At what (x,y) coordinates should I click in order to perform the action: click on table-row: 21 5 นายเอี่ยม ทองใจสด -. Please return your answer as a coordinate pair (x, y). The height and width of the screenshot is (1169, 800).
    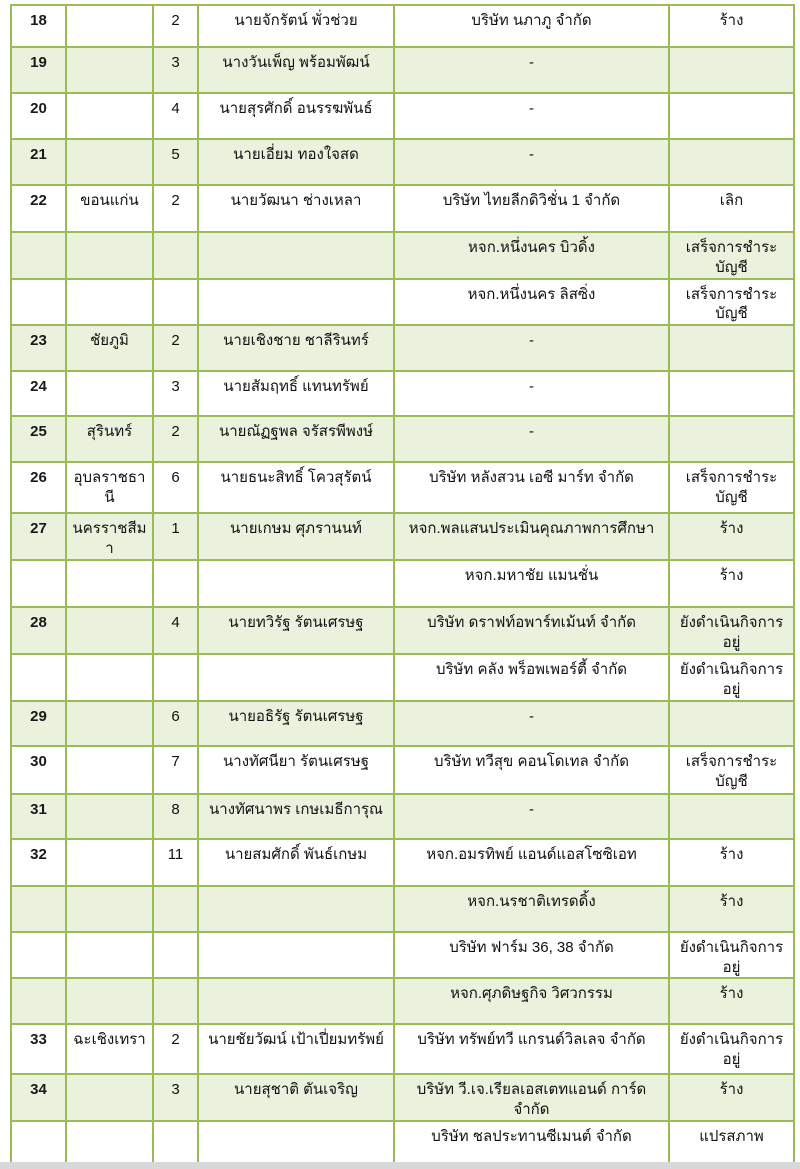
    Looking at the image, I should click on (402, 162).